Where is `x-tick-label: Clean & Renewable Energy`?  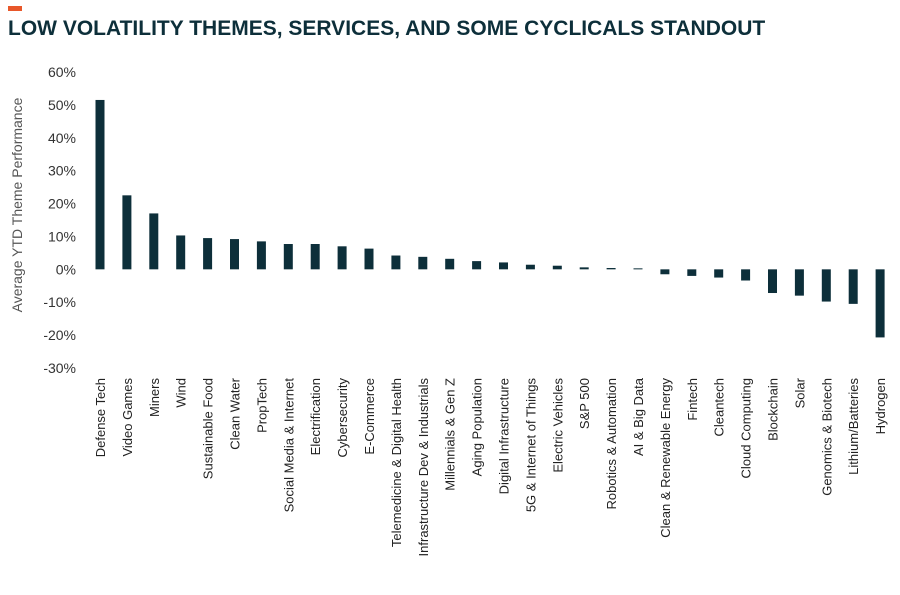 x-tick-label: Clean & Renewable Energy is located at coordinates (665, 458).